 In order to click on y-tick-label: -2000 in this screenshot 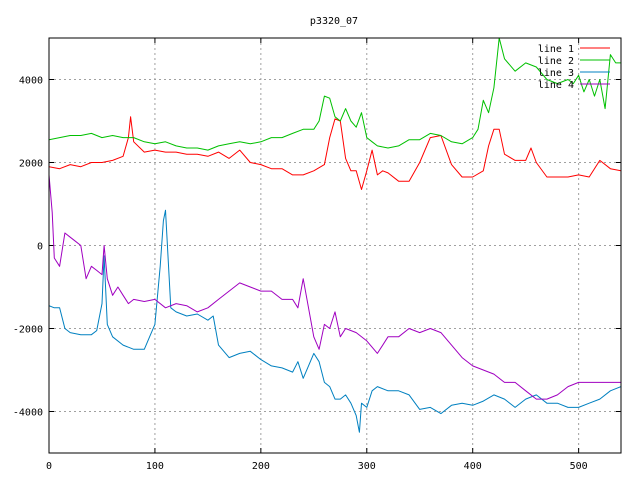, I will do `click(28, 330)`.